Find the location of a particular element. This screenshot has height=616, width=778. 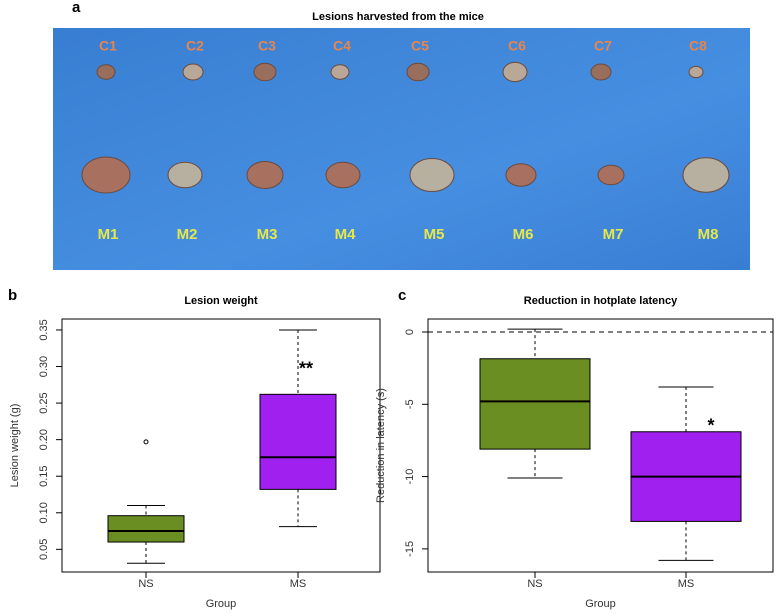

y-axis-label: Lesion weight (g) is located at coordinates (15, 446).